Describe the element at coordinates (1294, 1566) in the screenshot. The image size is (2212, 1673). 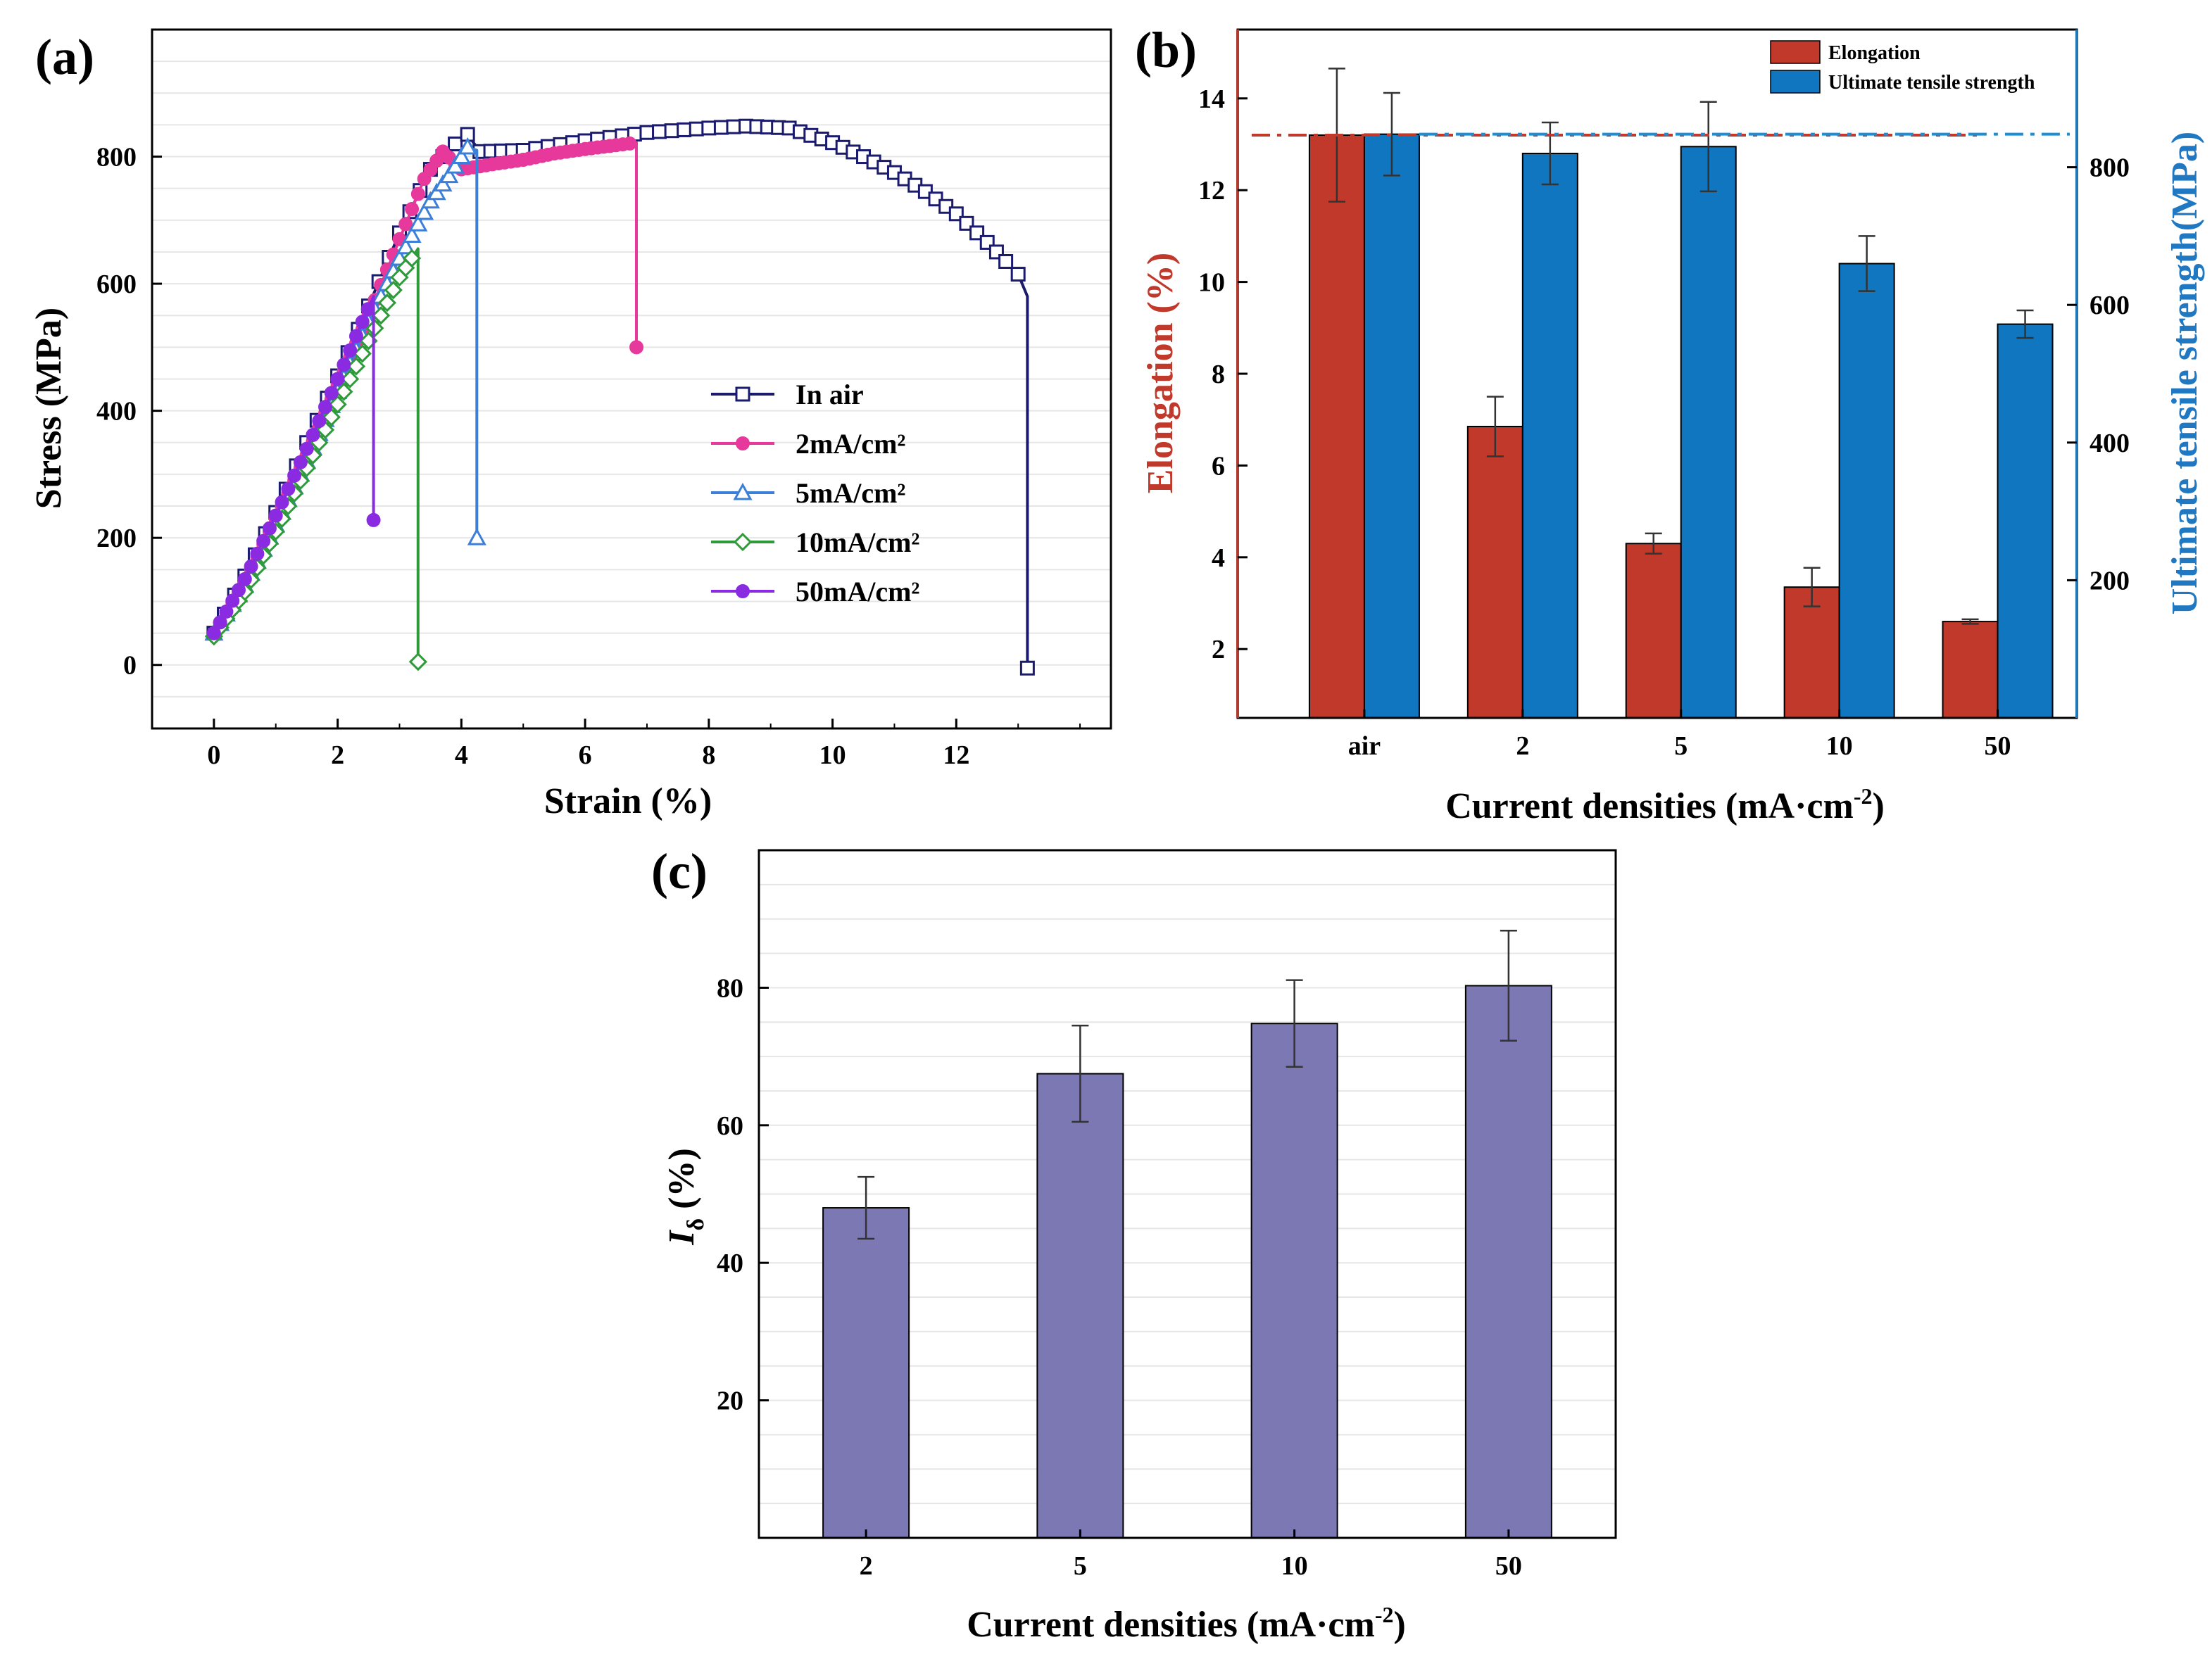
I see `panel-c-x-tick-label: 10` at that location.